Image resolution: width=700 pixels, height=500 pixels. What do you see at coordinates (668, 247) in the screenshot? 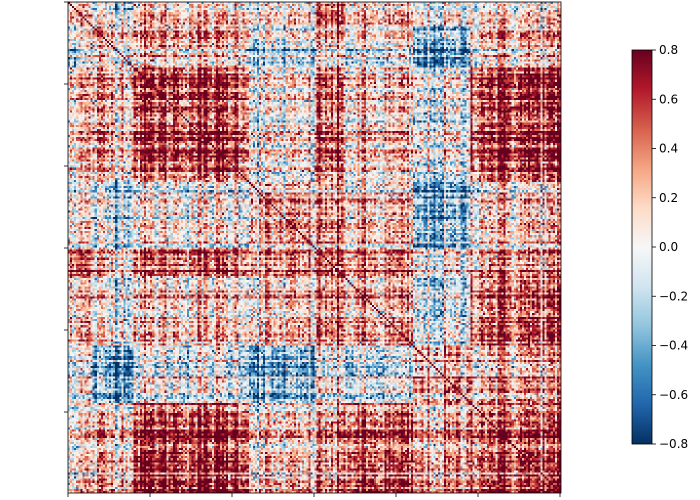
I see `colorbar-tick-label: 0.0` at bounding box center [668, 247].